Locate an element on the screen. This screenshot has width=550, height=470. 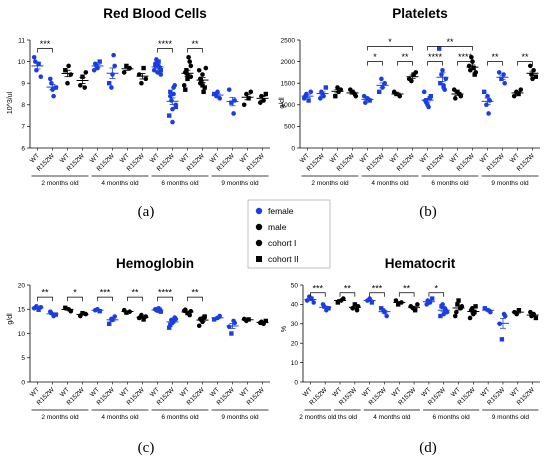
group-label: 9 months old is located at coordinates (510, 183).